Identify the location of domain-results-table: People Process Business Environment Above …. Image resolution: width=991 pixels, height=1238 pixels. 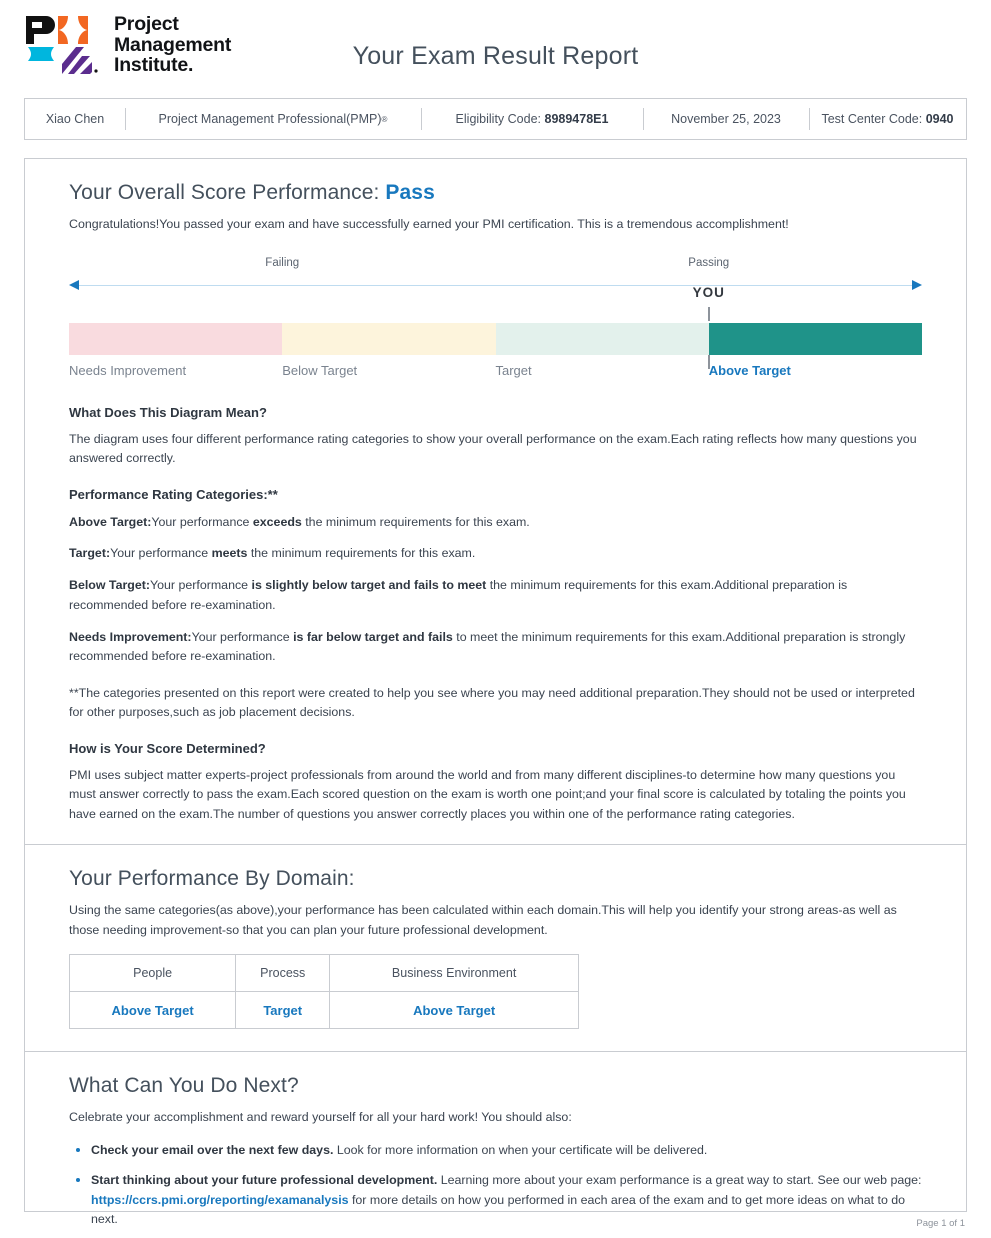
(323, 992).